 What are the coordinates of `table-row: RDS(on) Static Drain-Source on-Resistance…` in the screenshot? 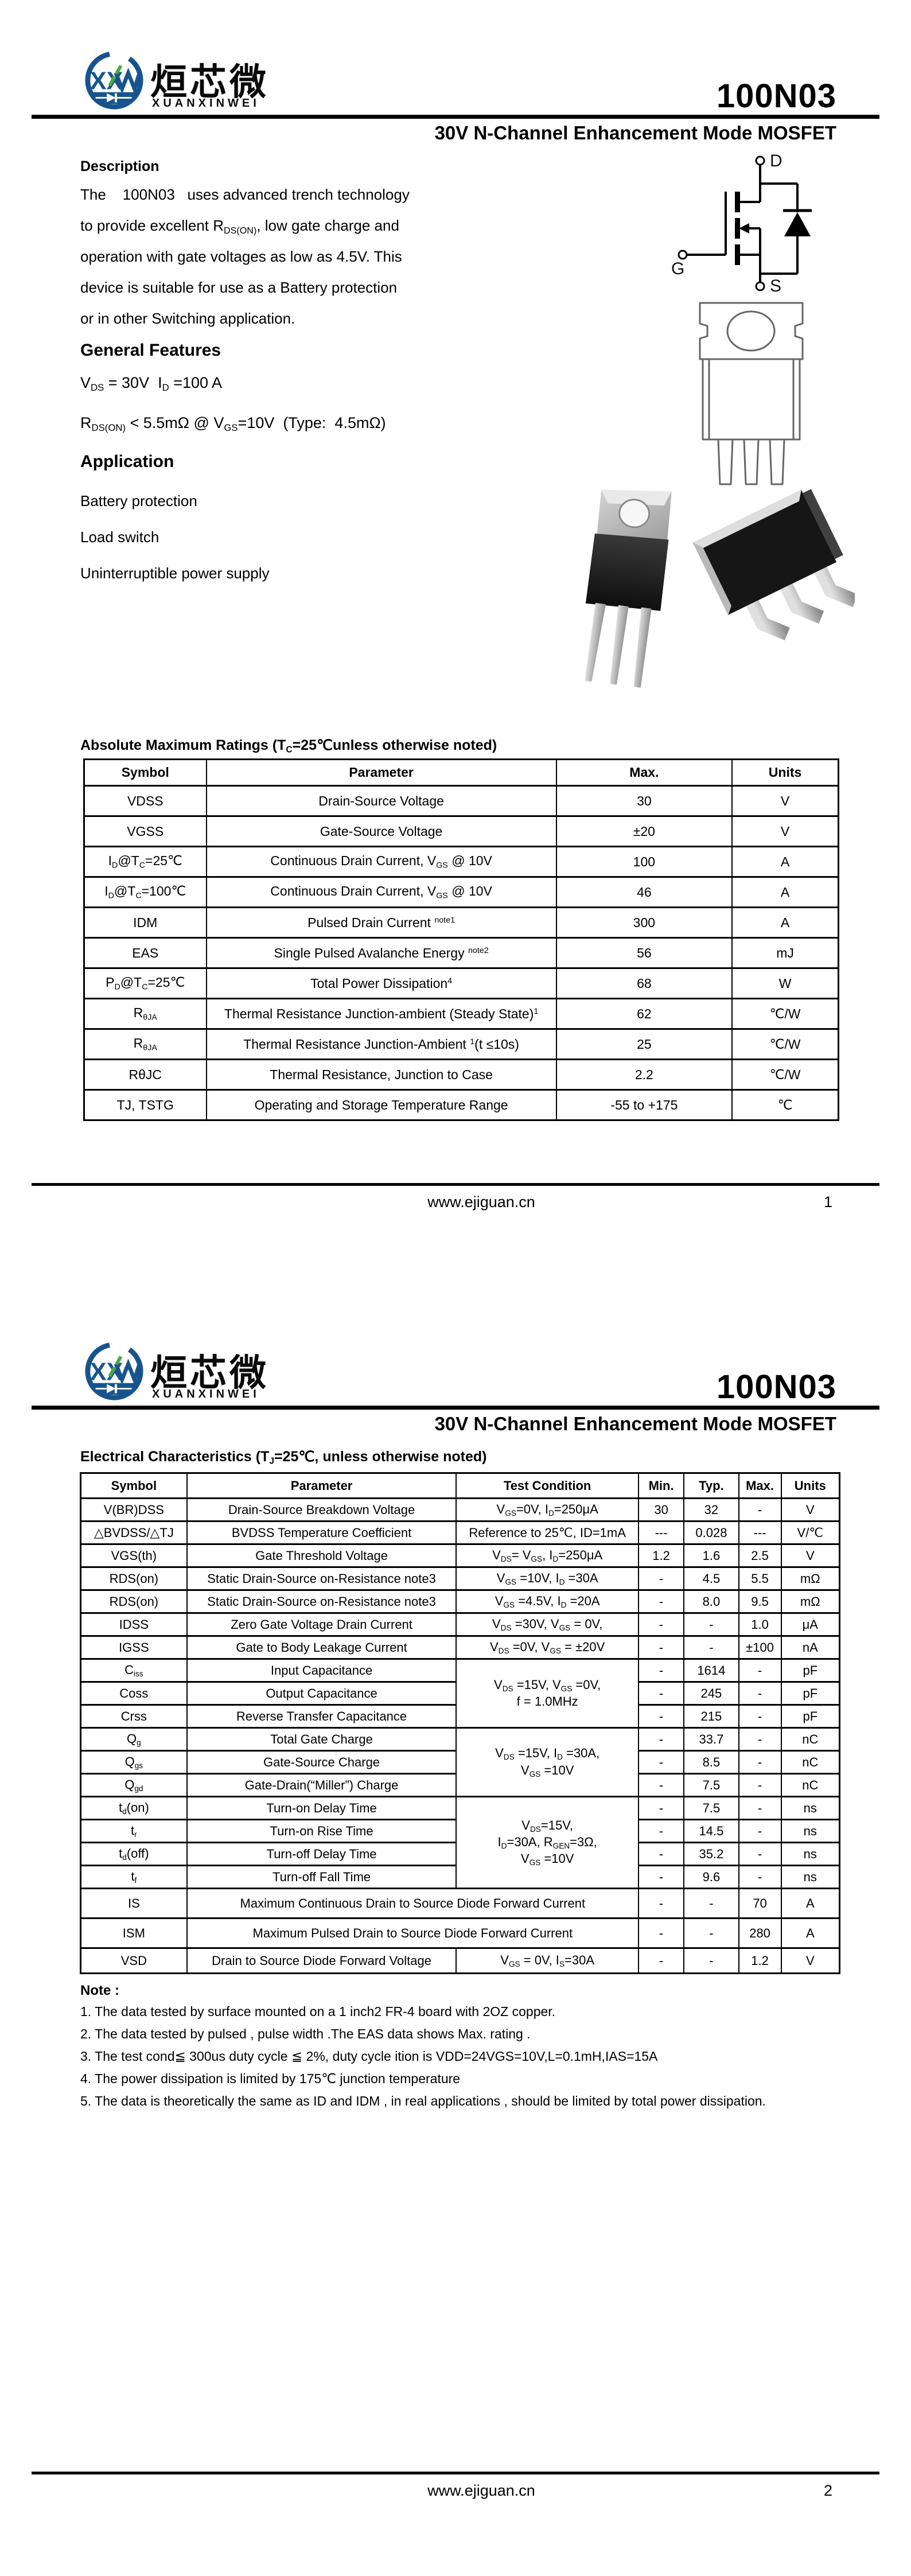 It's located at (460, 1601).